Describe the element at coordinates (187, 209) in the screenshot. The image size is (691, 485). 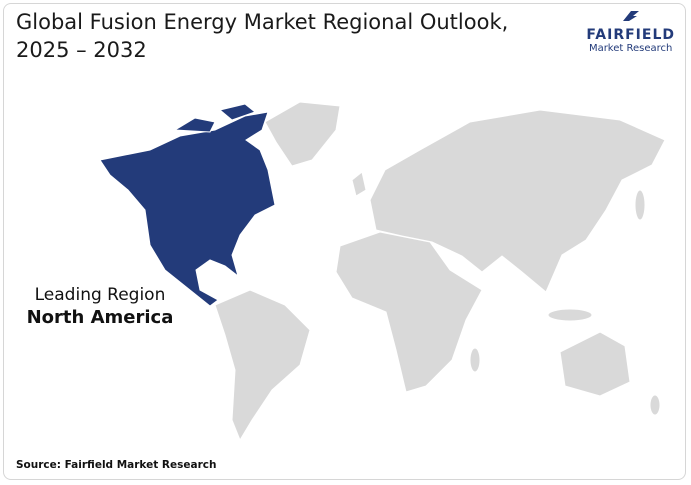
I see `north-america` at that location.